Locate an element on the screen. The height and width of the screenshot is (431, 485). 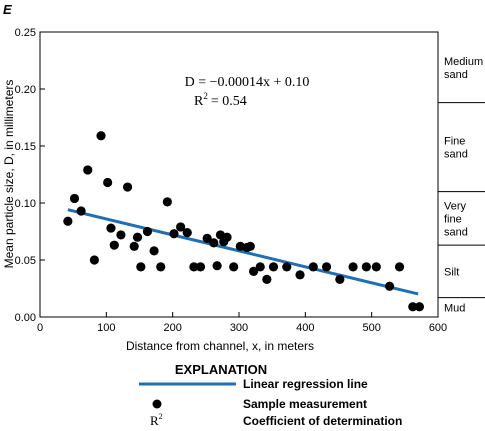
x-axis: 0 100 200 300 400 500 600 is located at coordinates (242, 323).